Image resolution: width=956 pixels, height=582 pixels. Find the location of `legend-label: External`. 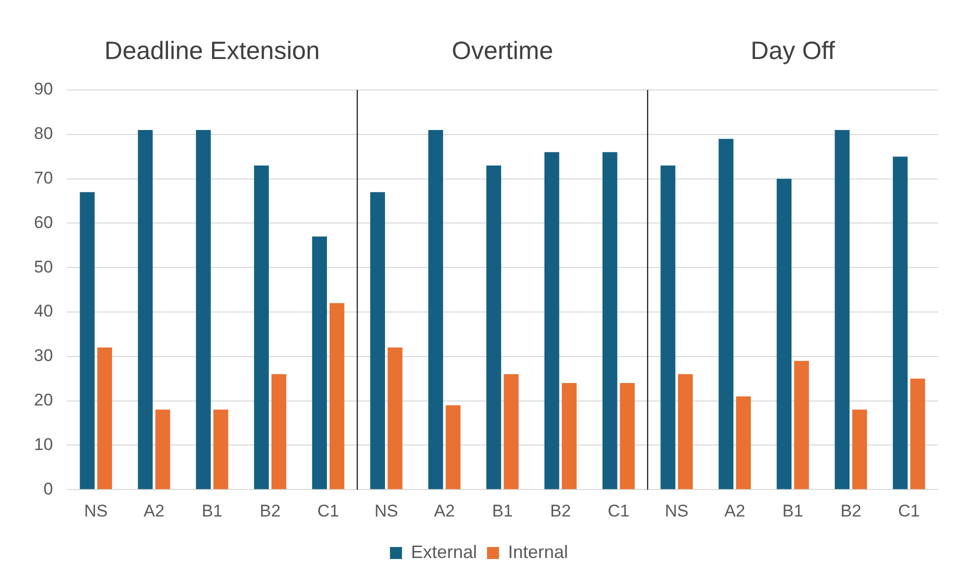

legend-label: External is located at coordinates (444, 552).